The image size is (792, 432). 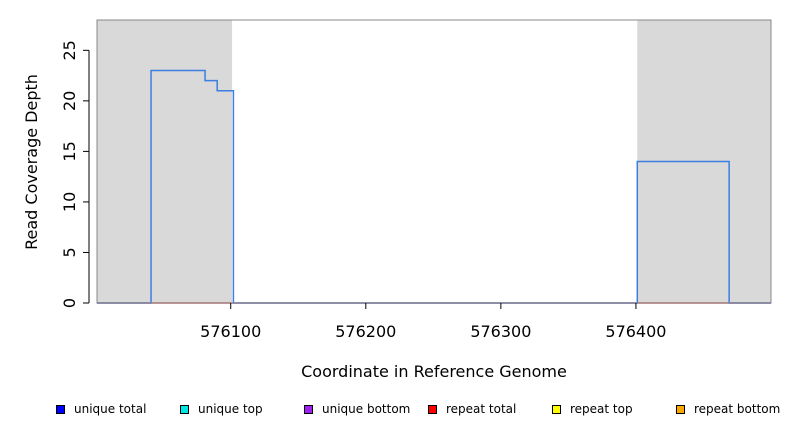 I want to click on legend-item-unique-top: unique top, so click(x=221, y=409).